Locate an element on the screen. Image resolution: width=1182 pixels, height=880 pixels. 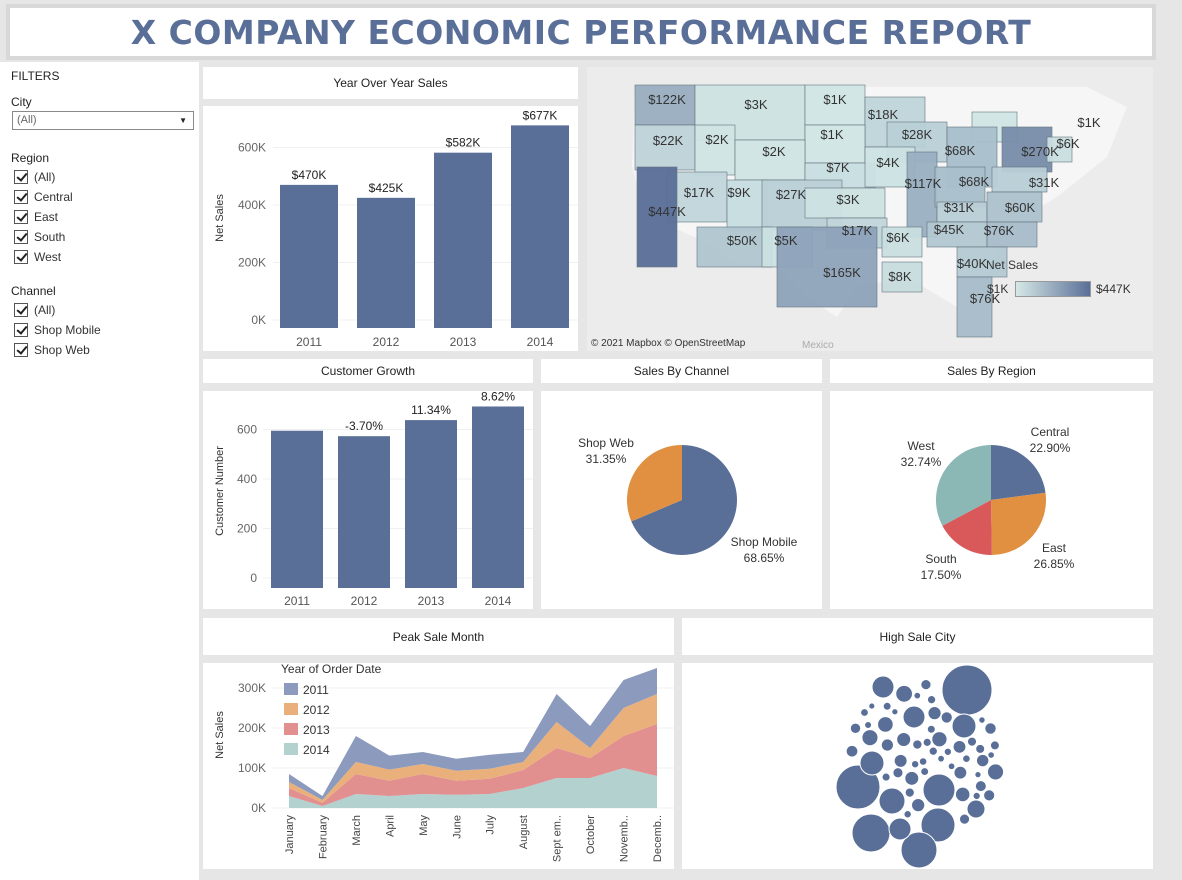
region-option-all: (All) is located at coordinates (34, 177).